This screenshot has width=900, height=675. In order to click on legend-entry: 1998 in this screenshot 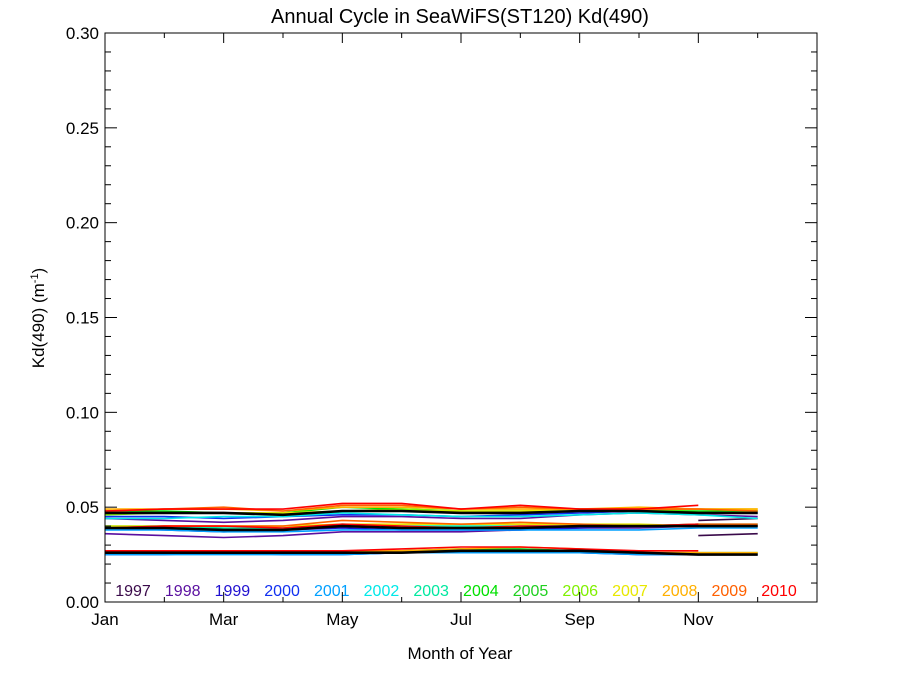, I will do `click(183, 591)`.